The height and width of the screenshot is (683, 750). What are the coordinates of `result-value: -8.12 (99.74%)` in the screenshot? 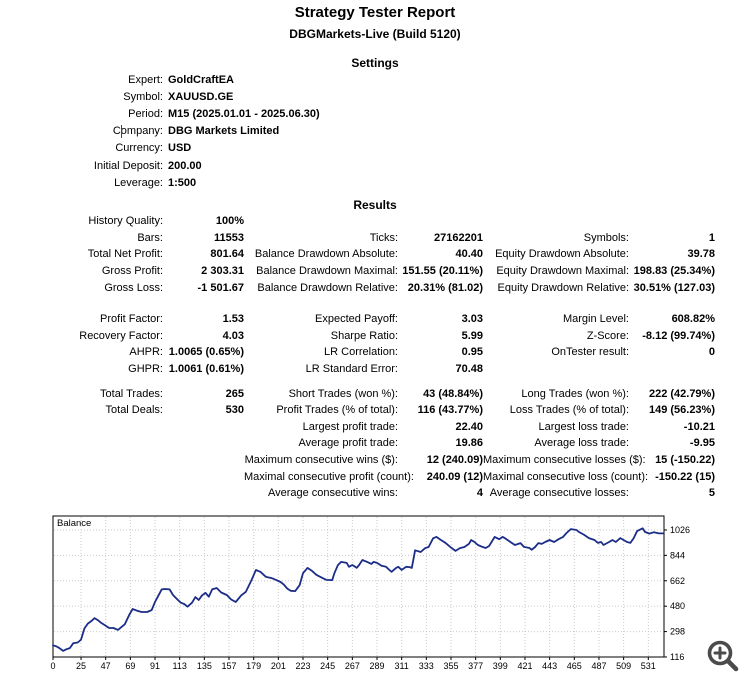 It's located at (678, 335).